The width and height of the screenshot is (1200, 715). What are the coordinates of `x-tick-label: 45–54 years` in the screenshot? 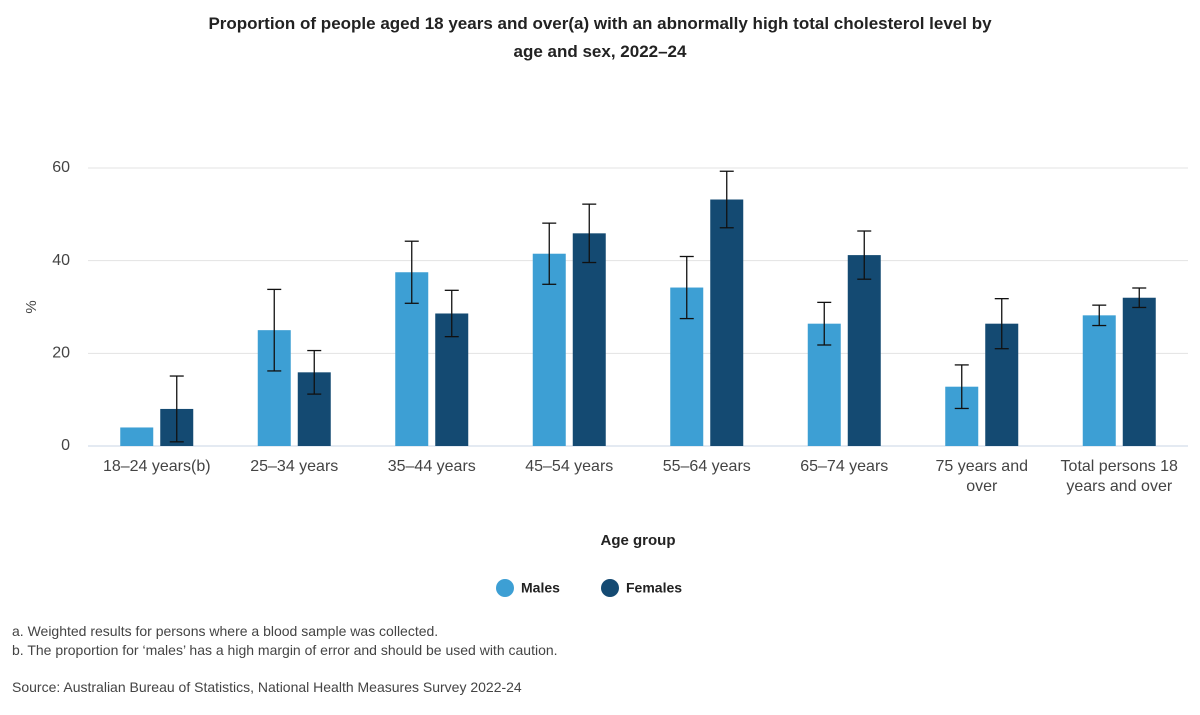 It's located at (569, 466).